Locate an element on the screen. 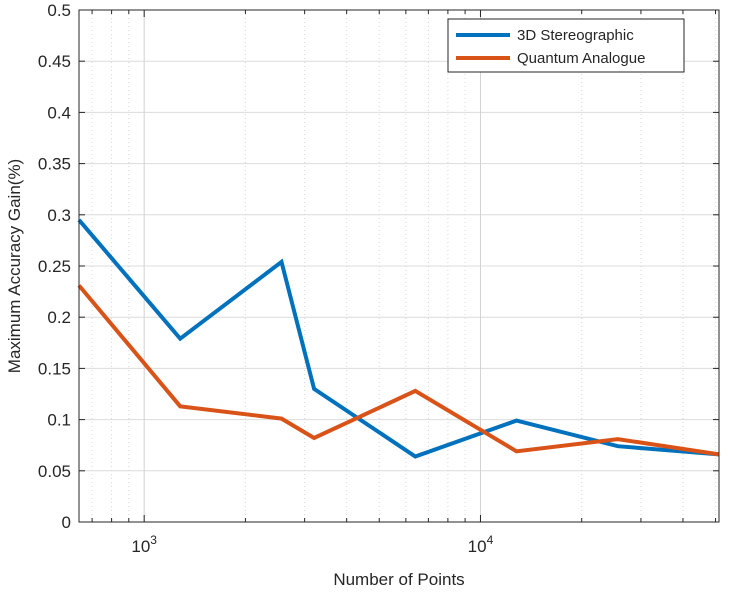 The image size is (735, 592). y-tick-label: 0.25 is located at coordinates (54, 266).